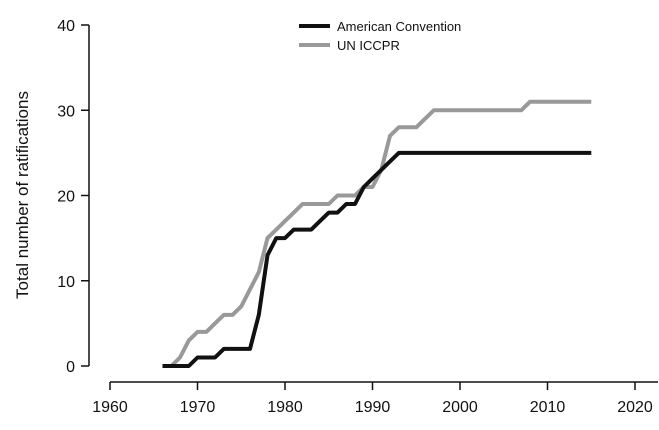 This screenshot has height=430, width=659. Describe the element at coordinates (70, 367) in the screenshot. I see `y-tick-label: 0` at that location.